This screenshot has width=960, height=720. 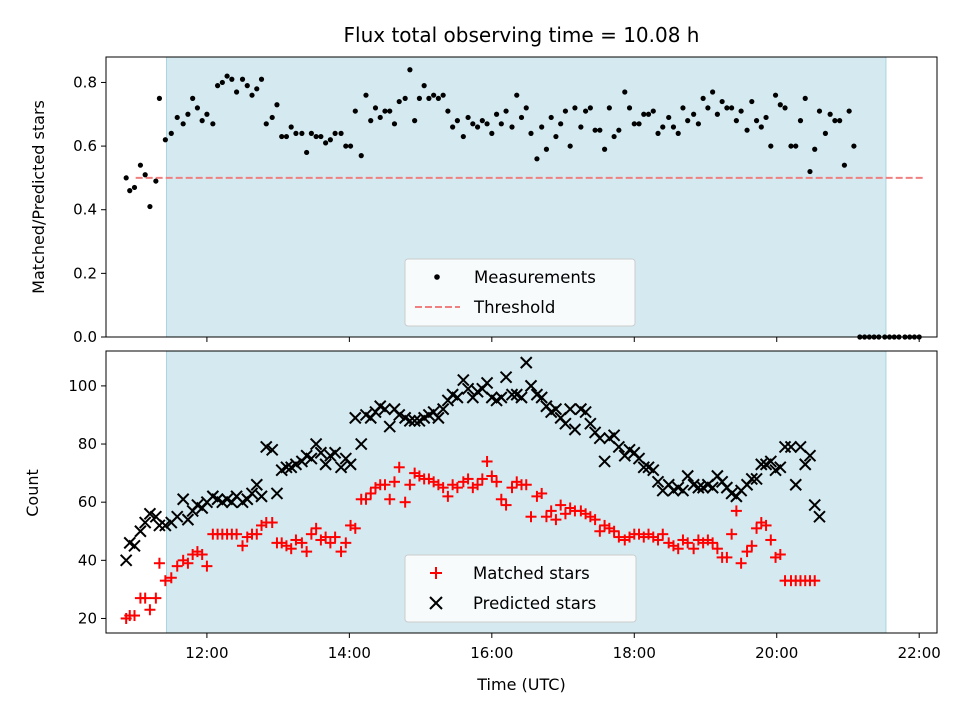 What do you see at coordinates (514, 307) in the screenshot?
I see `legend-threshold-label: Threshold` at bounding box center [514, 307].